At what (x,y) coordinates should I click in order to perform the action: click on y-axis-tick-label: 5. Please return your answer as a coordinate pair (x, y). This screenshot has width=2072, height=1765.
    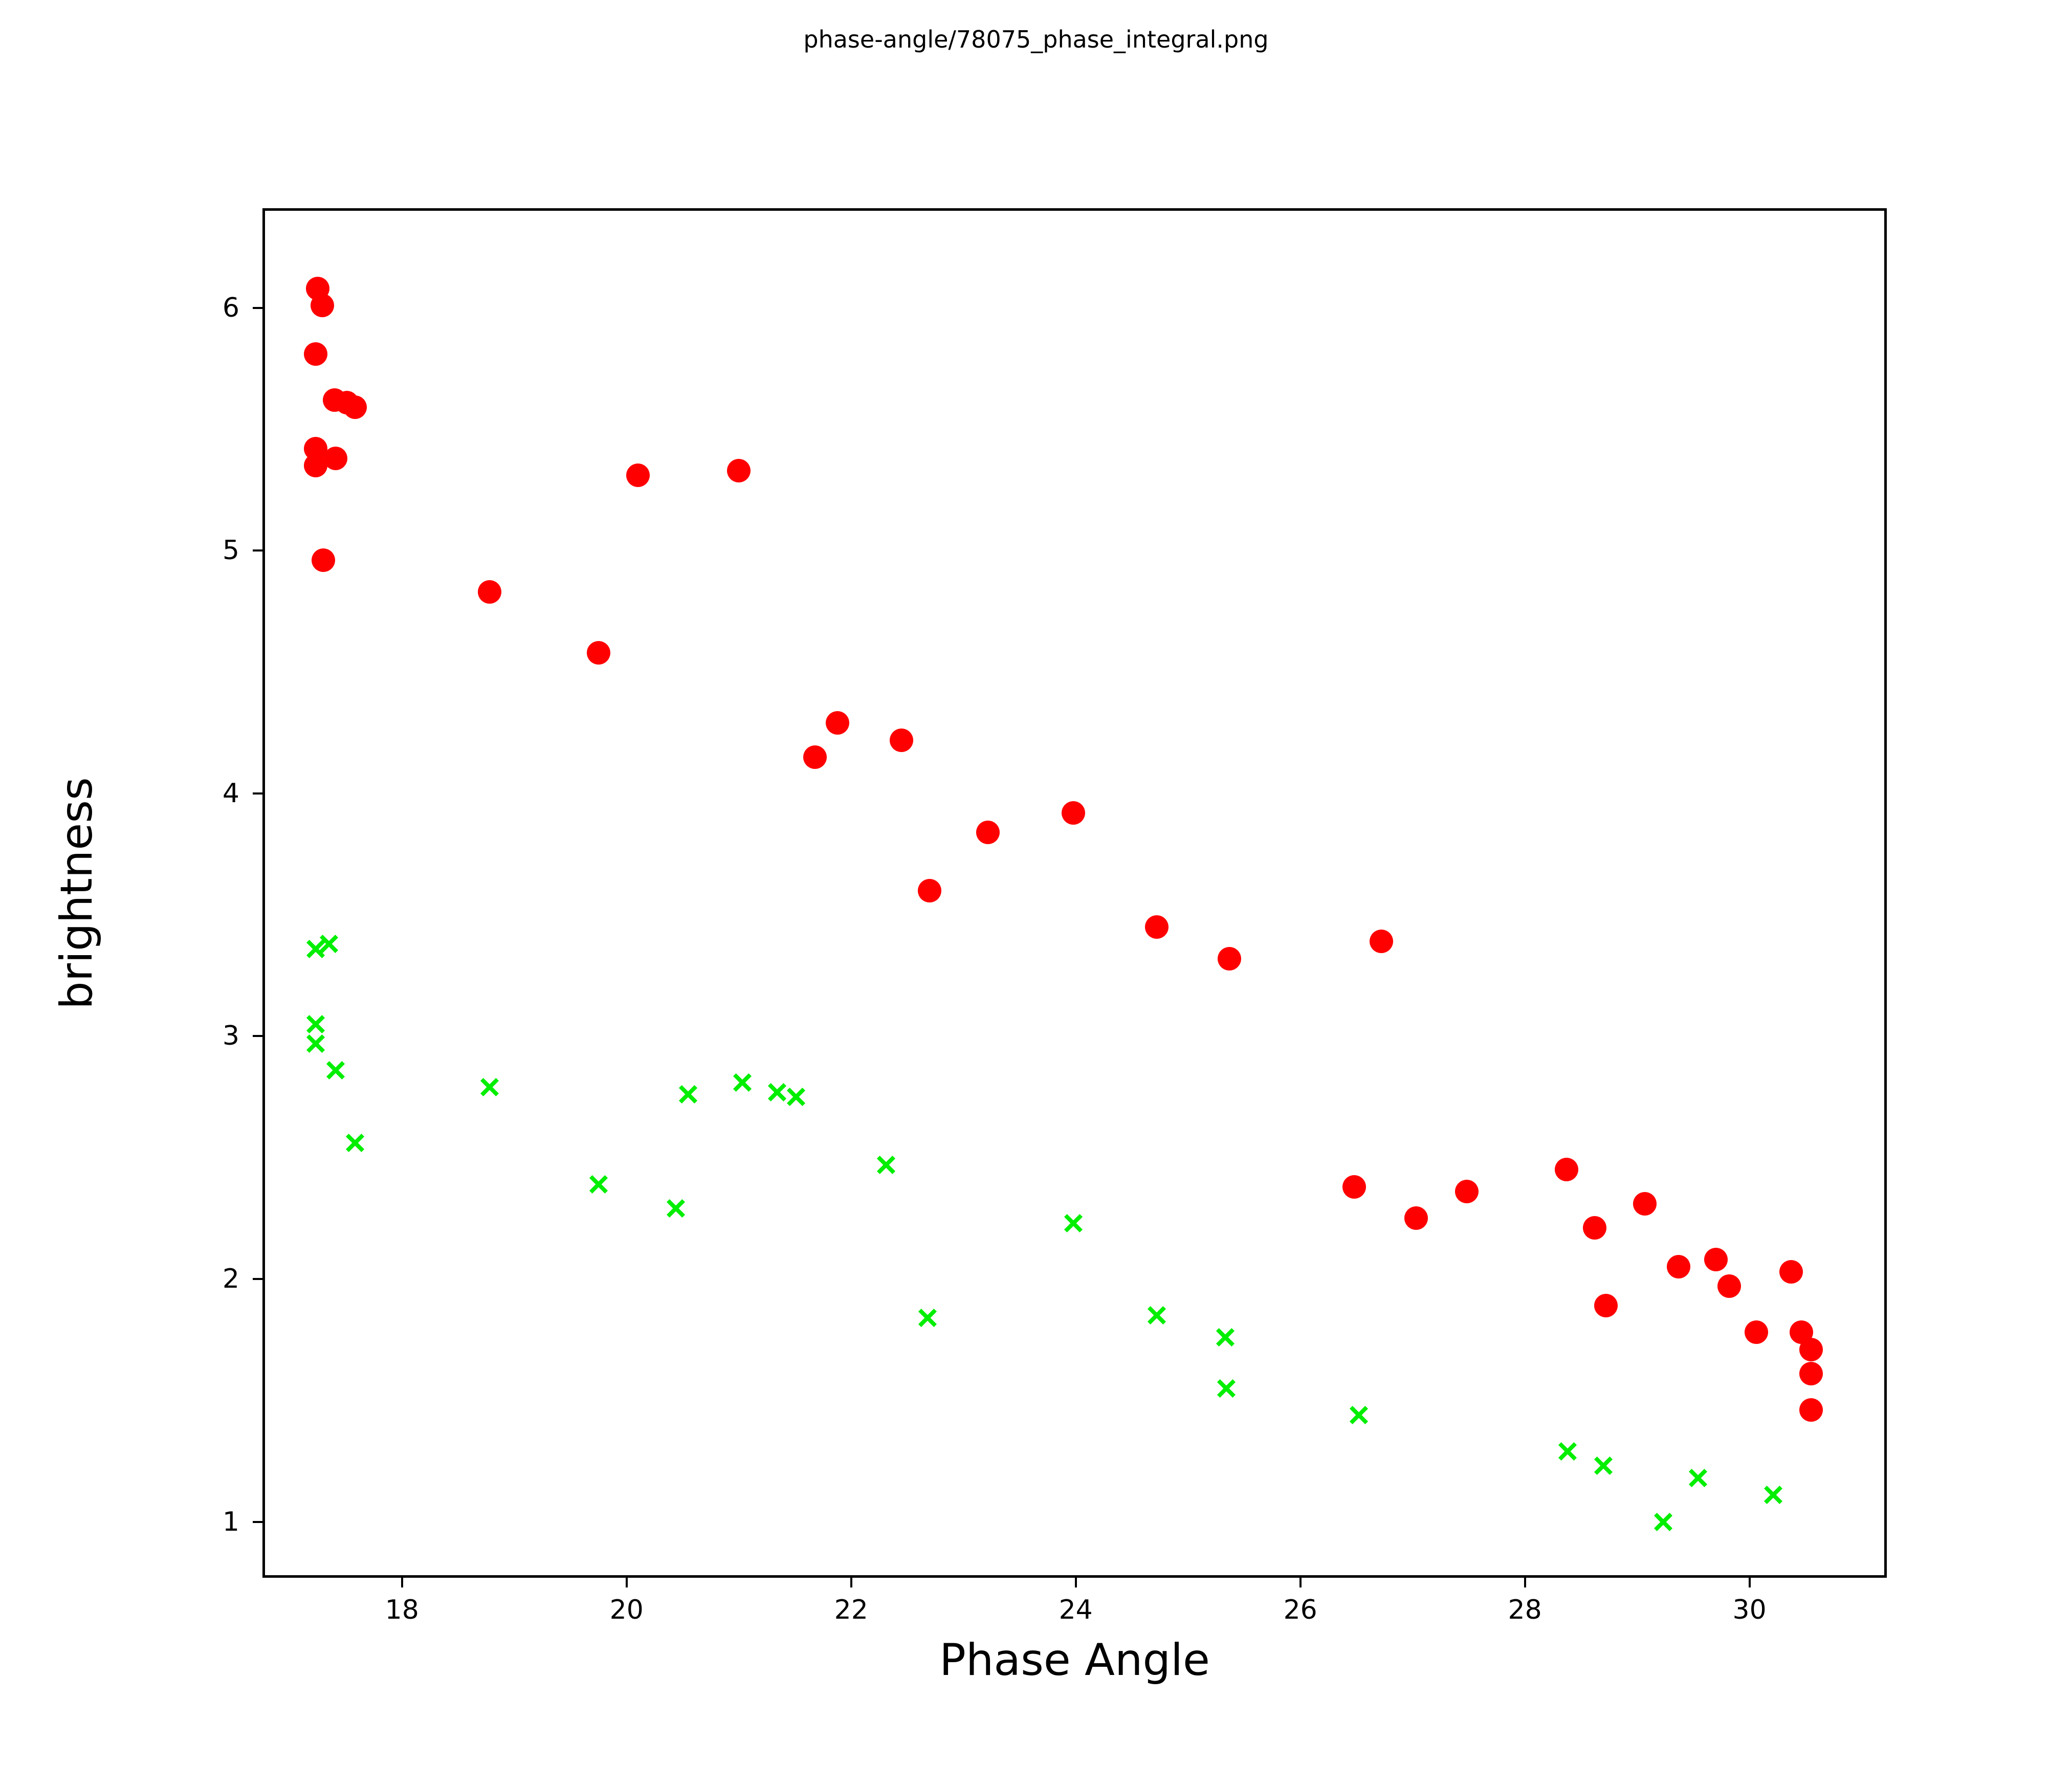
    Looking at the image, I should click on (230, 550).